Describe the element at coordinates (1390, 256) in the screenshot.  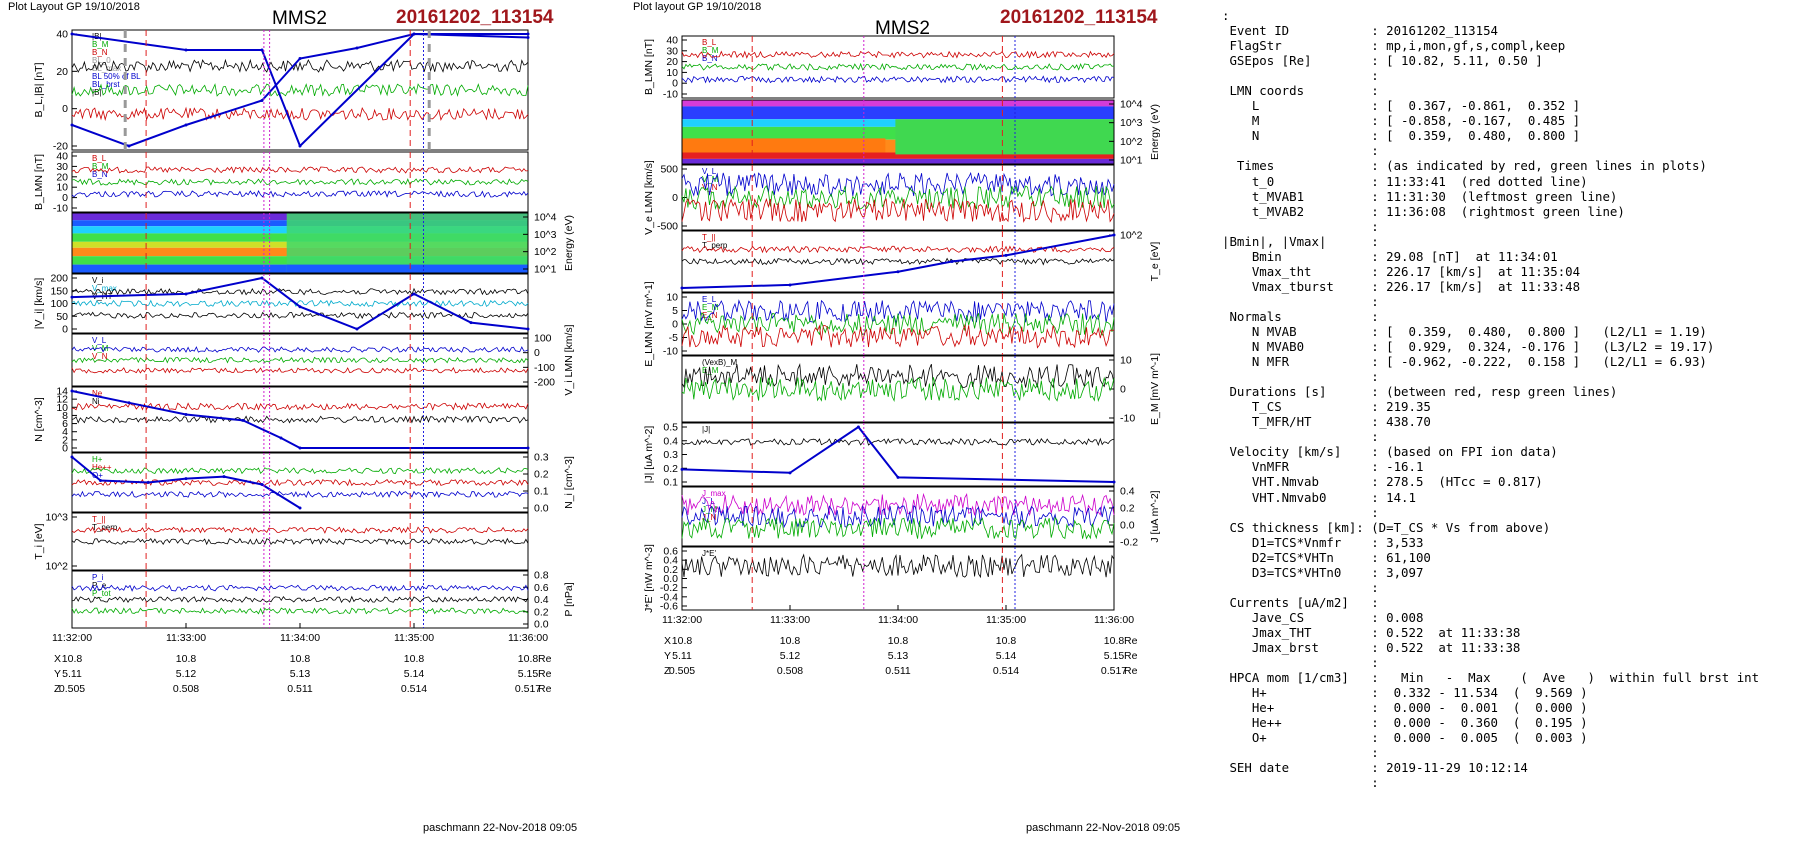
I see `info-line: Bmin : 29.08 [nT] at 11:34:01` at that location.